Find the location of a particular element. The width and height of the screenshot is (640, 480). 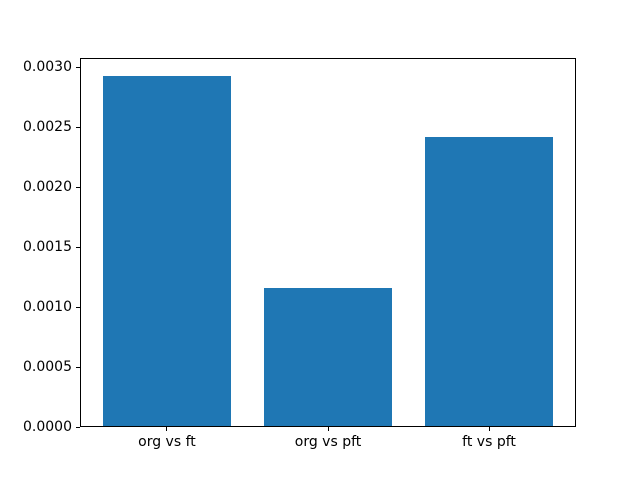

x-tick-label: org vs pft is located at coordinates (328, 442).